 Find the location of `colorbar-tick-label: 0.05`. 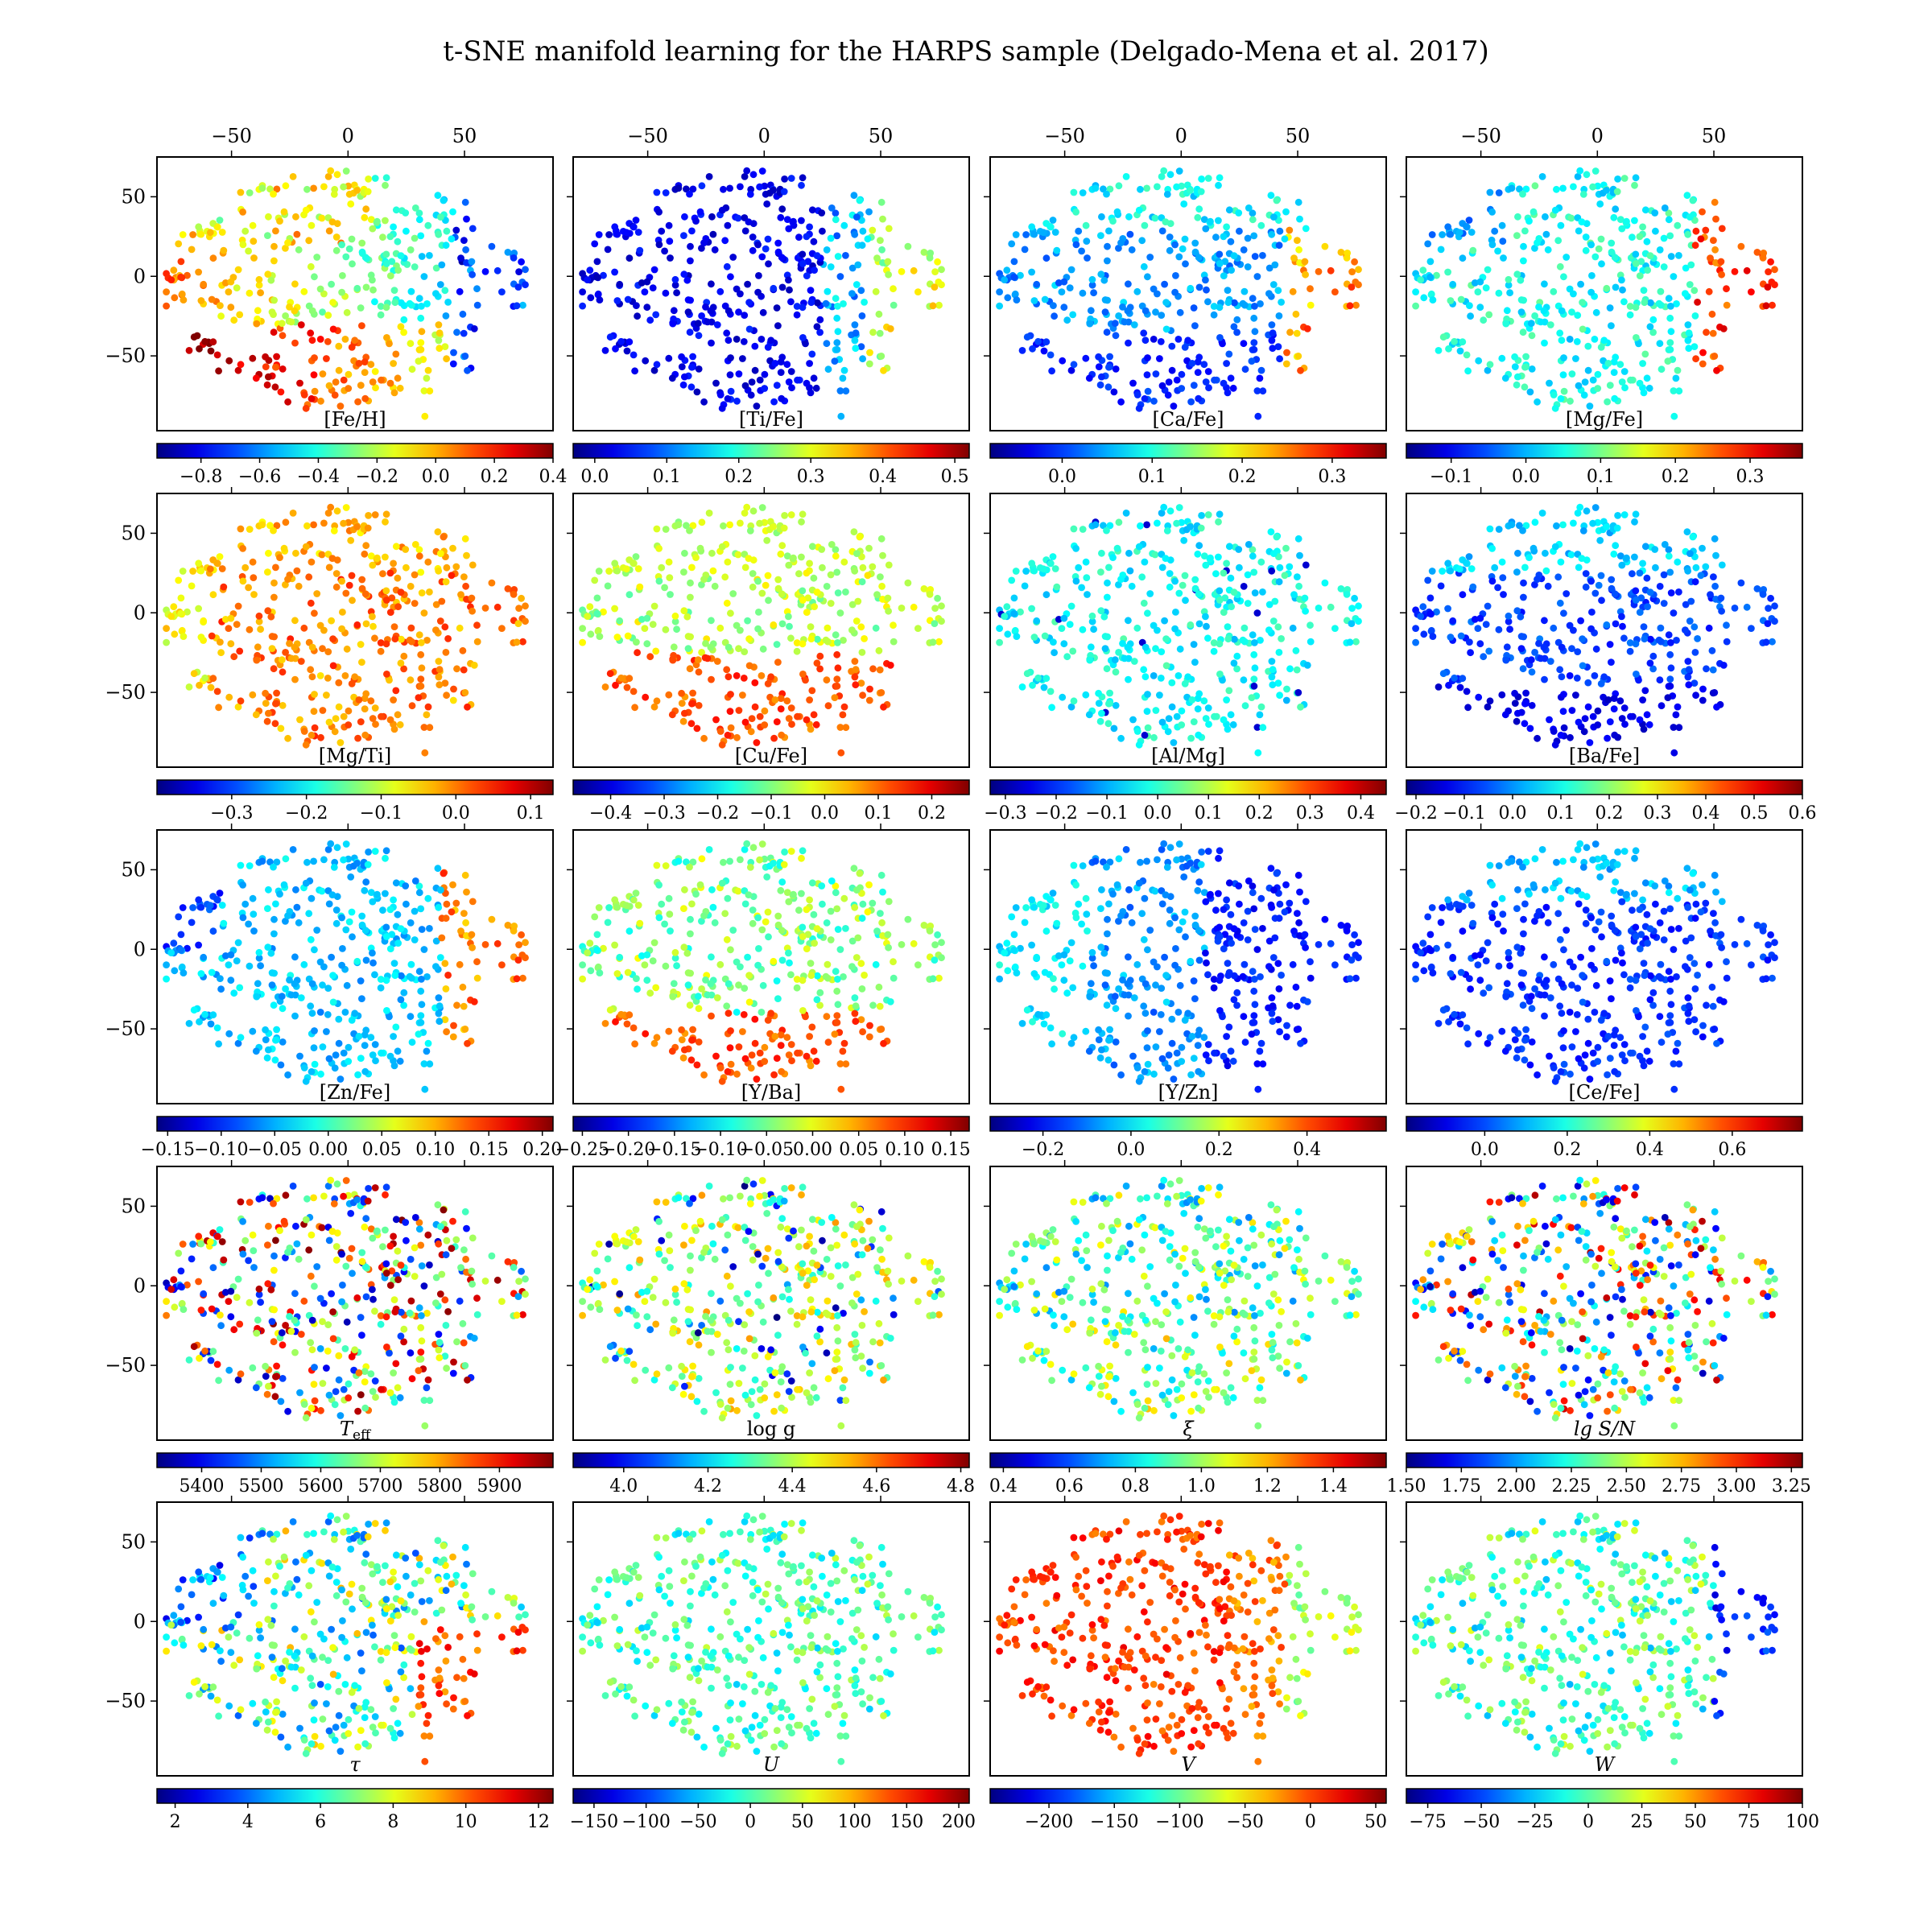

colorbar-tick-label: 0.05 is located at coordinates (858, 1150).